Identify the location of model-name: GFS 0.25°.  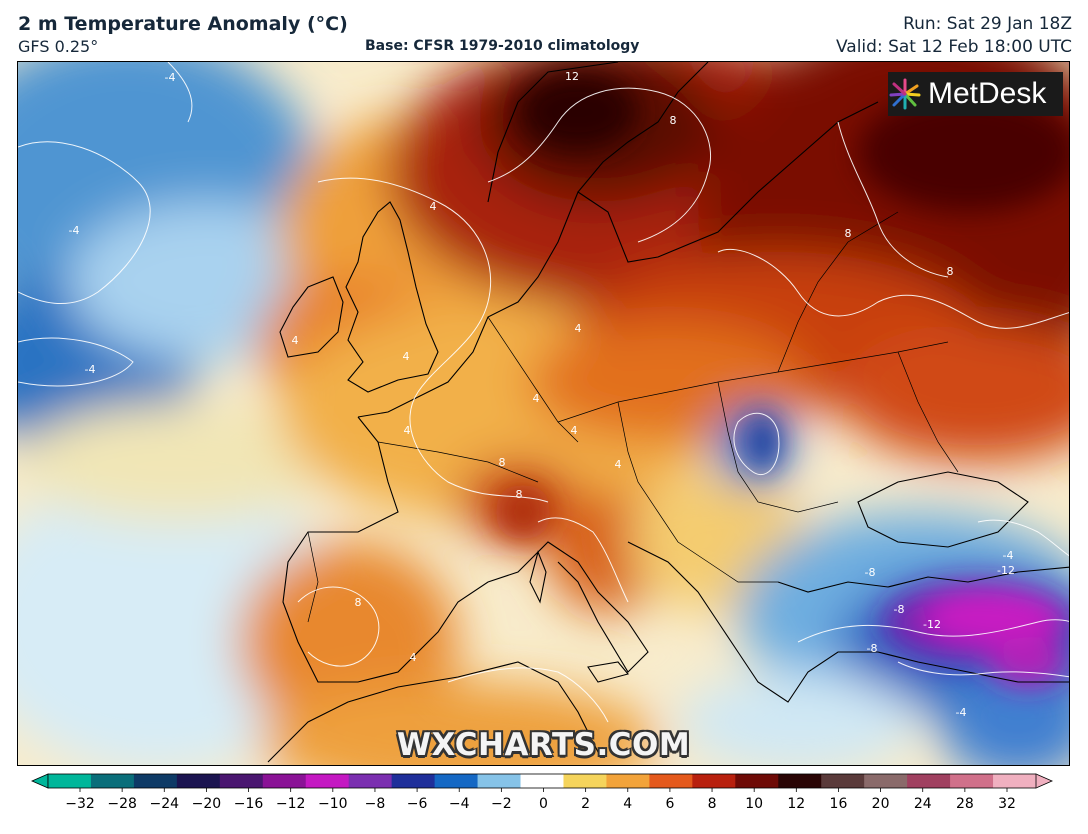
(58, 46).